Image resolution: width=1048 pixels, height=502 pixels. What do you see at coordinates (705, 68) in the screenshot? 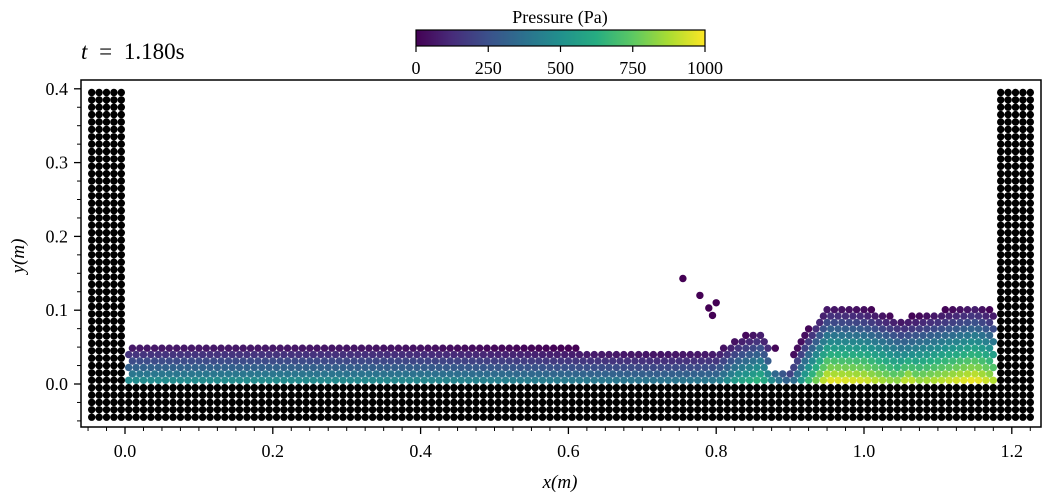
I see `colorbar-tick-label: 1000` at bounding box center [705, 68].